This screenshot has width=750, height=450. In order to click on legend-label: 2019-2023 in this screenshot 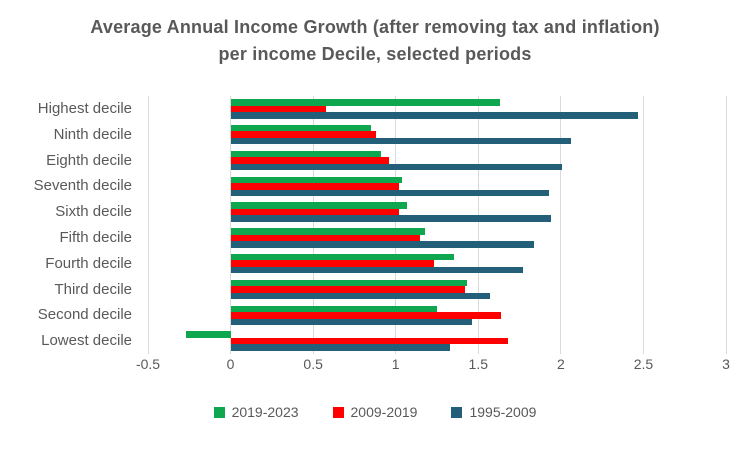, I will do `click(265, 412)`.